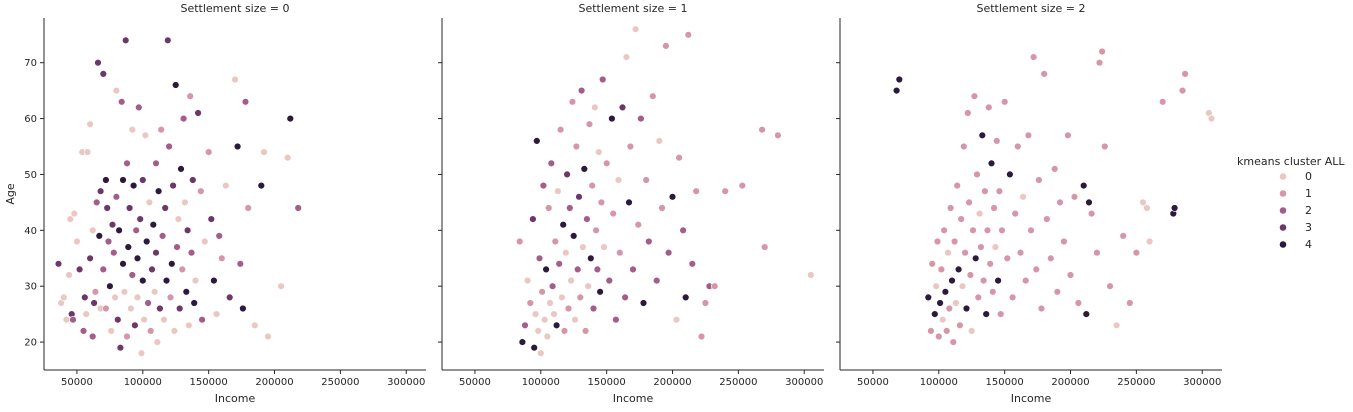  What do you see at coordinates (1308, 176) in the screenshot?
I see `legend-label: 0` at bounding box center [1308, 176].